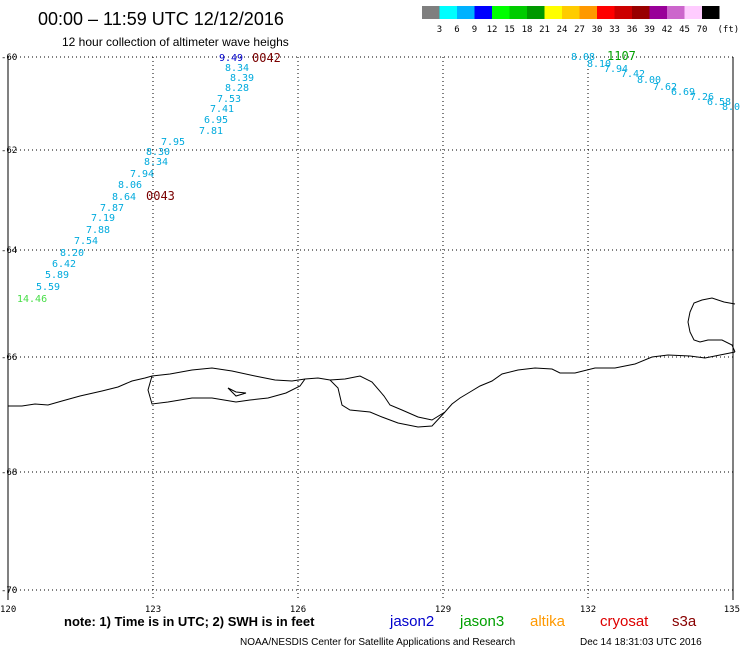 This screenshot has height=650, width=740. I want to click on swh-value: 7.87, so click(112, 208).